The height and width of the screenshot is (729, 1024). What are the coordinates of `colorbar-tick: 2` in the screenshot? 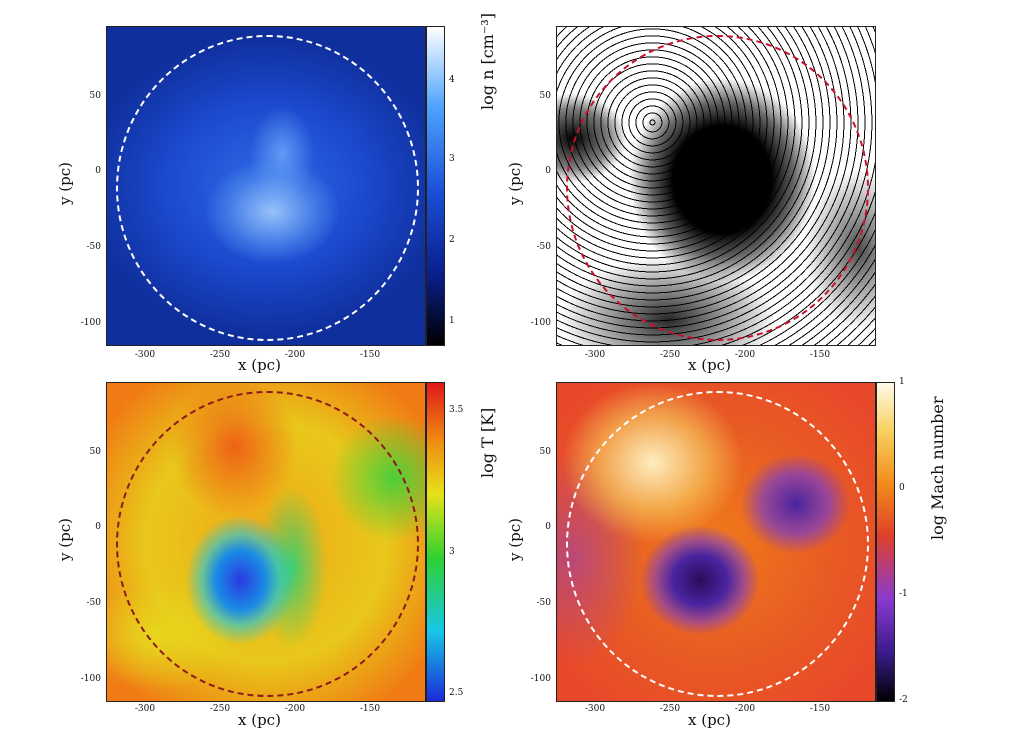 It's located at (452, 240).